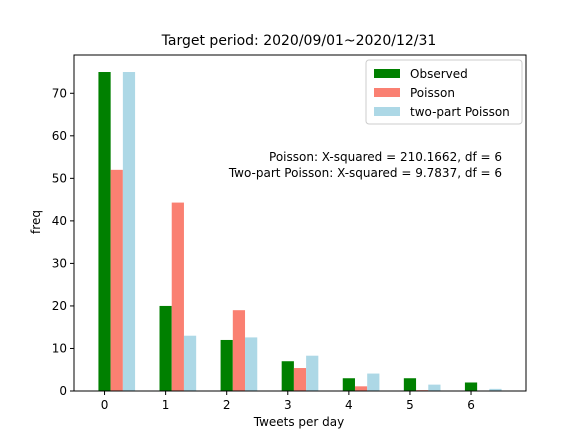 The width and height of the screenshot is (586, 445). What do you see at coordinates (299, 422) in the screenshot?
I see `x-axis-label: Tweets per day` at bounding box center [299, 422].